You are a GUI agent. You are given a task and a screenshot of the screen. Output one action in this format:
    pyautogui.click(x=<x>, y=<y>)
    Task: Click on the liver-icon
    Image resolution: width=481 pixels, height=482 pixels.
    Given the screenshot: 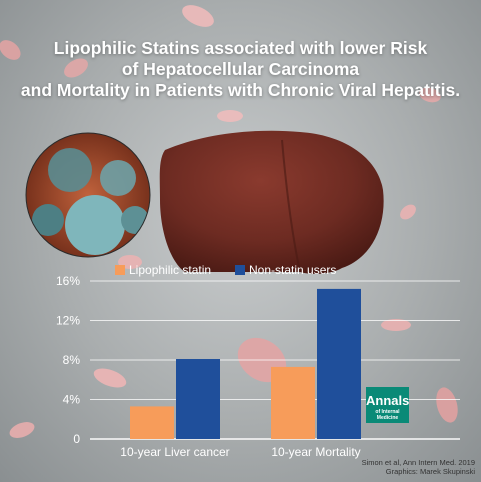 What is the action you would take?
    pyautogui.click(x=271, y=202)
    